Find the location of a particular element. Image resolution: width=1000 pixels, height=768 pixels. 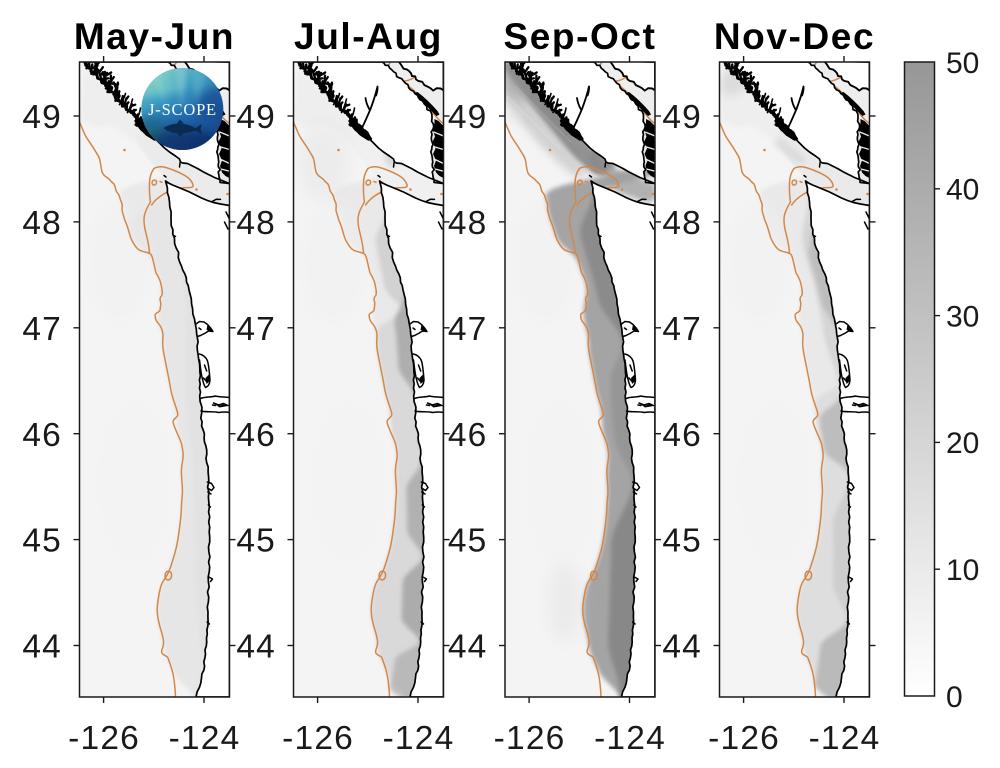

svg-text: 20 is located at coordinates (962, 443).